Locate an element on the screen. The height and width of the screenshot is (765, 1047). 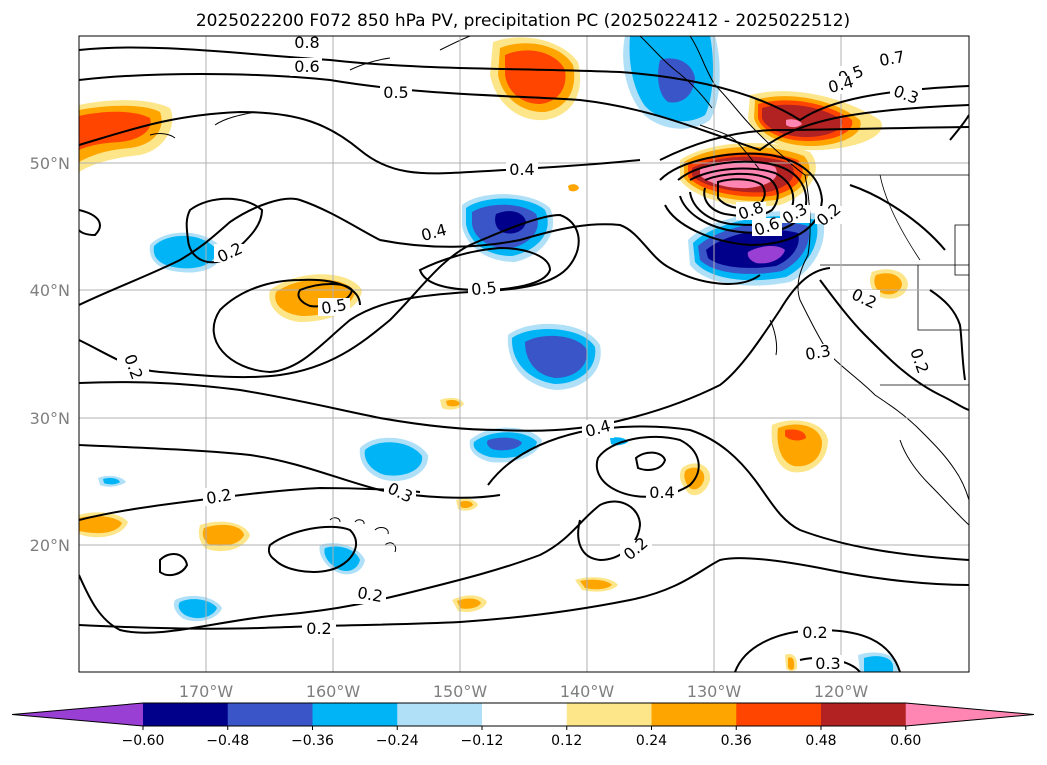
lon-label-150w: 150°W is located at coordinates (460, 691).